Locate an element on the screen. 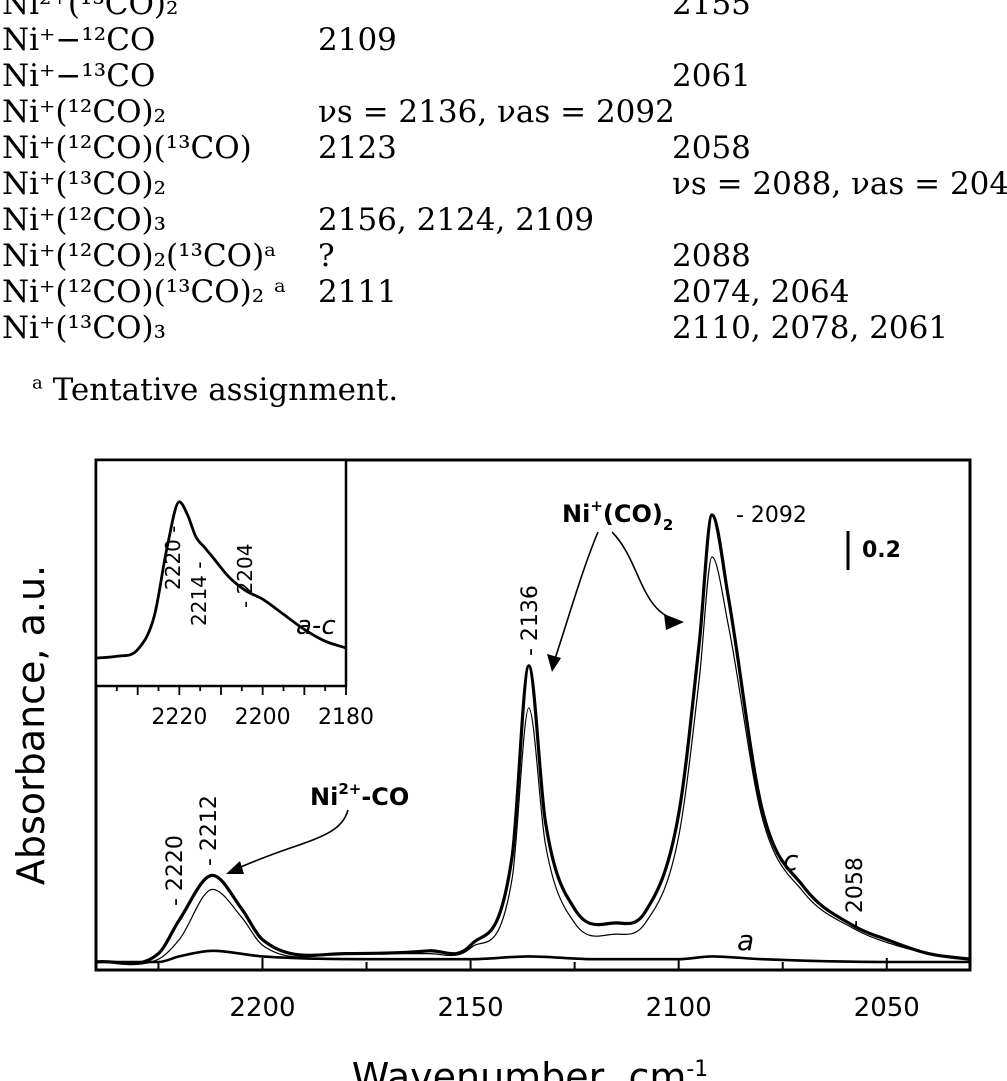  annotation-ni-co: Ni2+-CO is located at coordinates (359, 795).